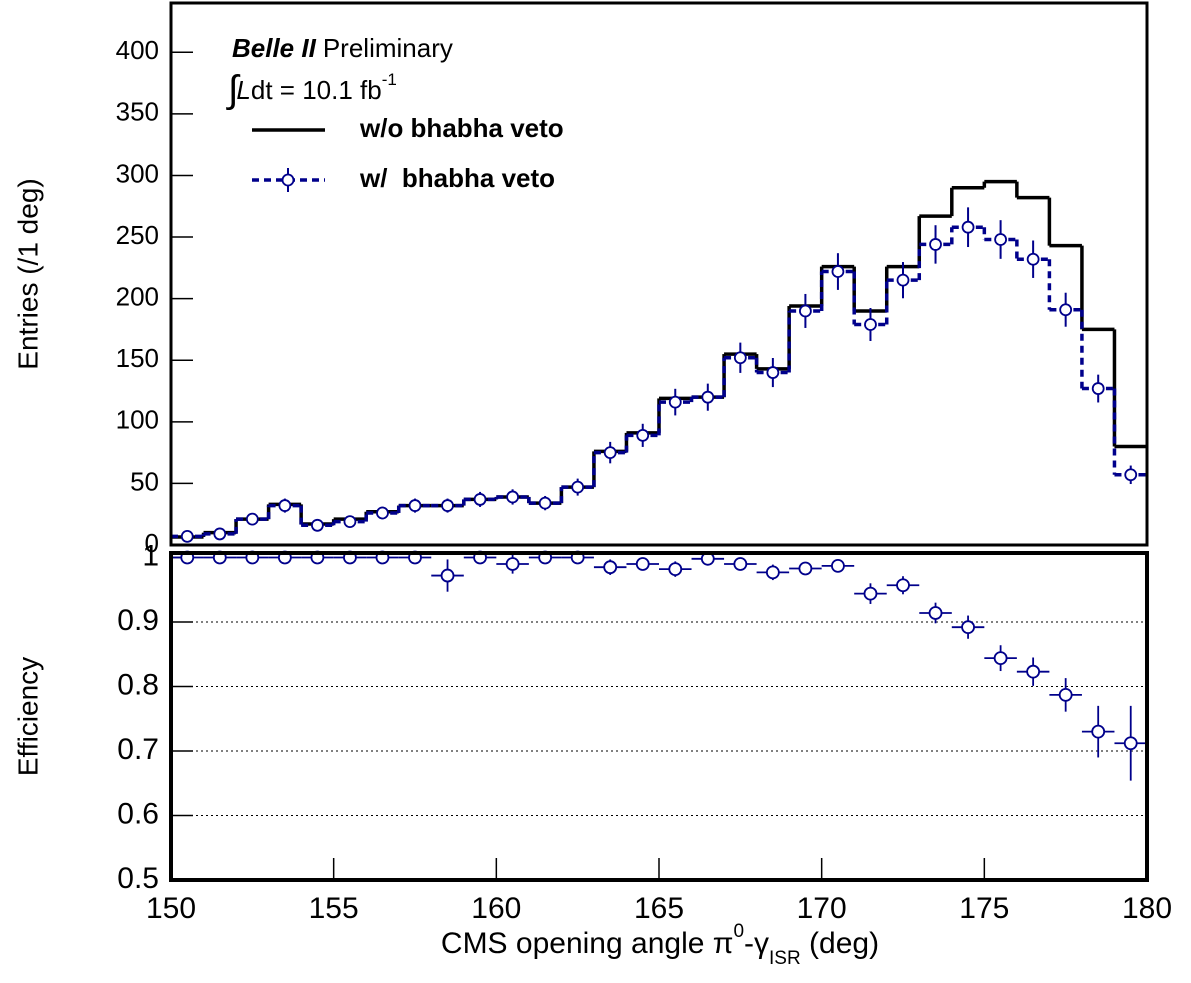  Describe the element at coordinates (137, 297) in the screenshot. I see `y-tick-label: 200` at that location.